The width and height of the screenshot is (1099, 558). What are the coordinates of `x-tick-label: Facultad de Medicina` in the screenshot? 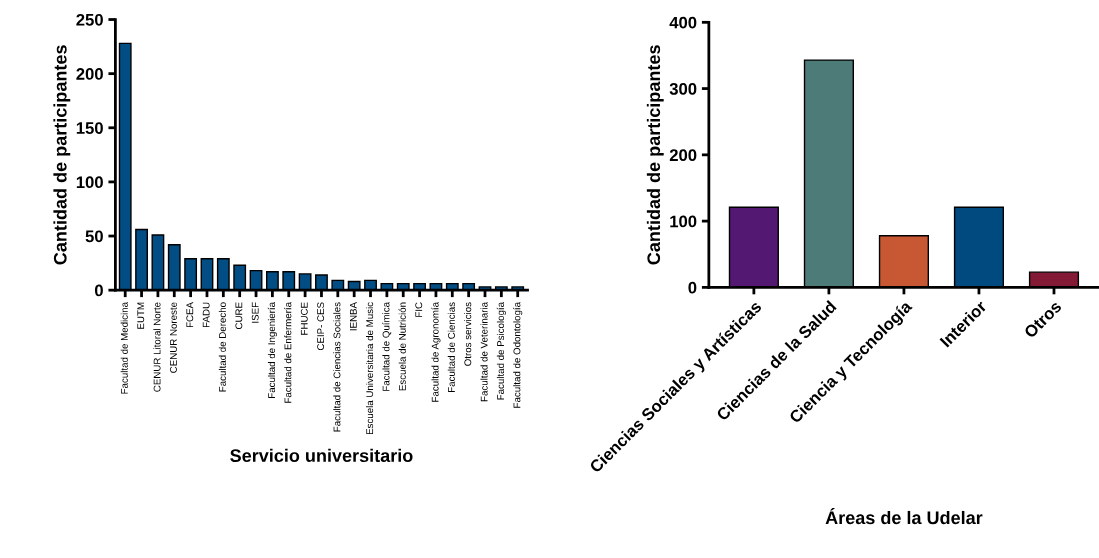 It's located at (124, 347).